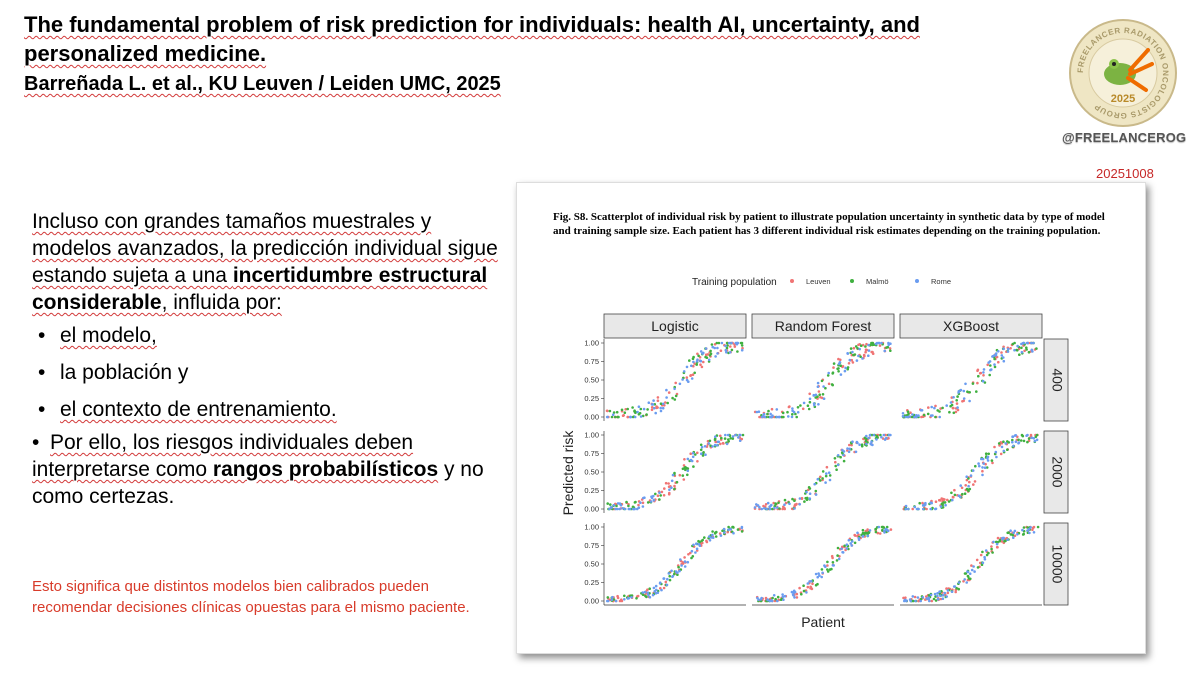 The height and width of the screenshot is (678, 1200). Describe the element at coordinates (591, 527) in the screenshot. I see `y-tick-label: 1.00` at that location.